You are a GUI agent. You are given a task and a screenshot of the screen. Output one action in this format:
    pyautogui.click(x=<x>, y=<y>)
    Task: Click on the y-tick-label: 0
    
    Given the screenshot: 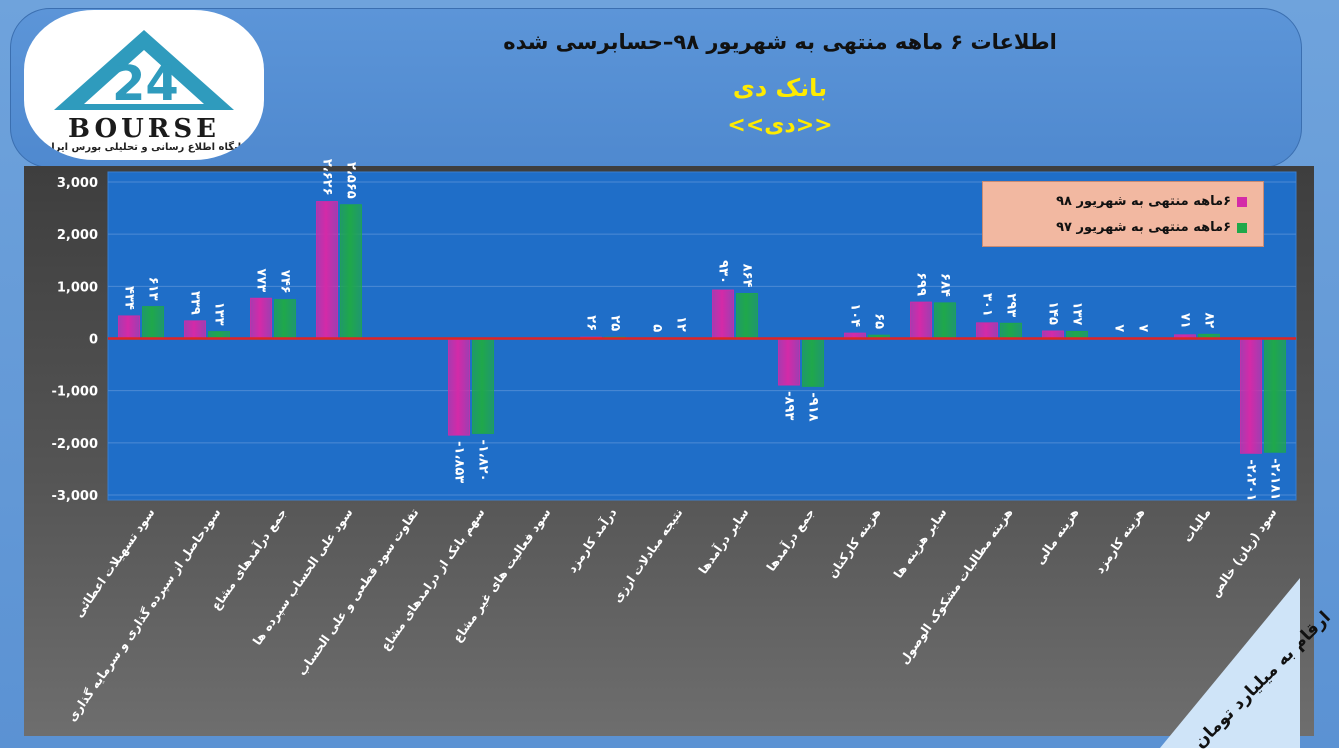 What is the action you would take?
    pyautogui.click(x=93, y=340)
    